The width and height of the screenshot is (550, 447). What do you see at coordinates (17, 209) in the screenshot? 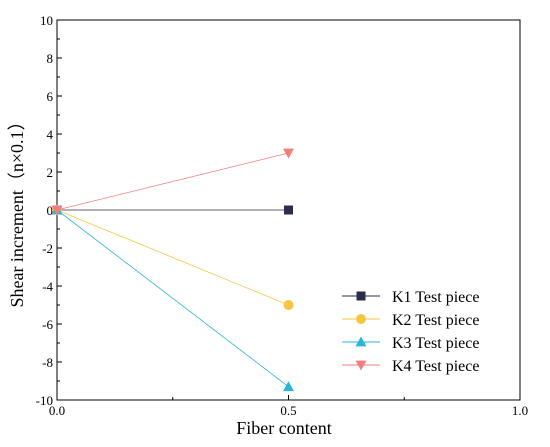
I see `y-axis-title: Shear increment（n×0.1）` at bounding box center [17, 209].